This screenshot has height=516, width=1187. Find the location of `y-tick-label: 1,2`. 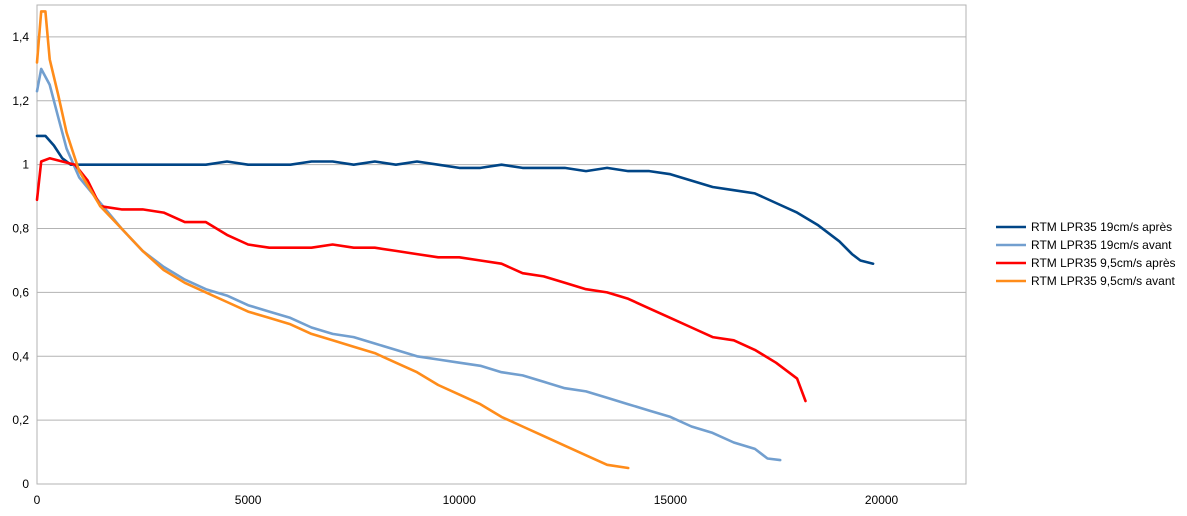

y-tick-label: 1,2 is located at coordinates (20, 101).